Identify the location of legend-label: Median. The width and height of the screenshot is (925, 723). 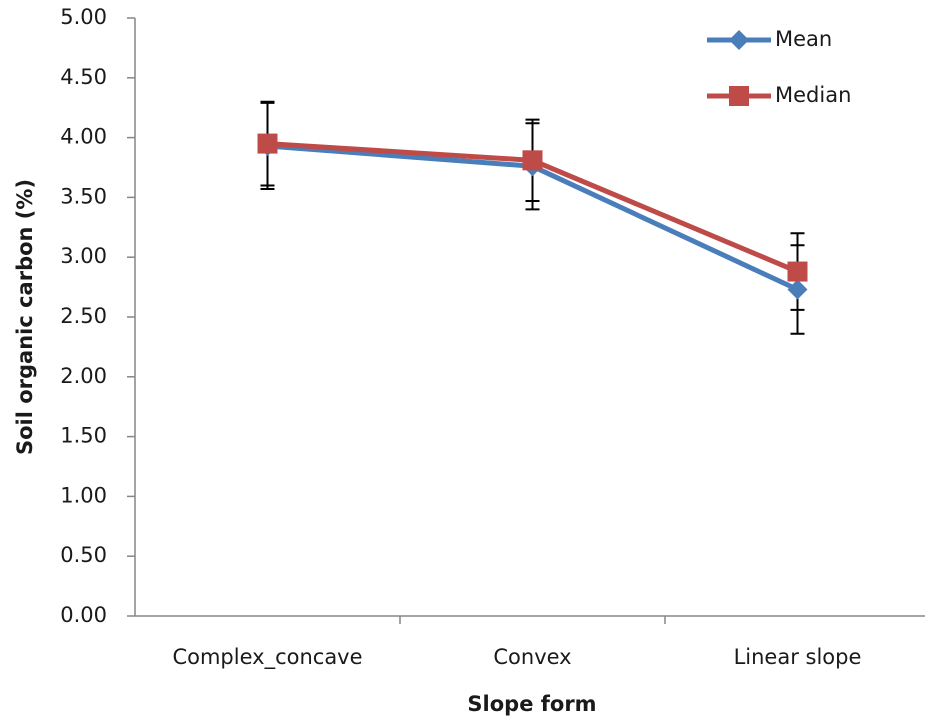
(813, 95).